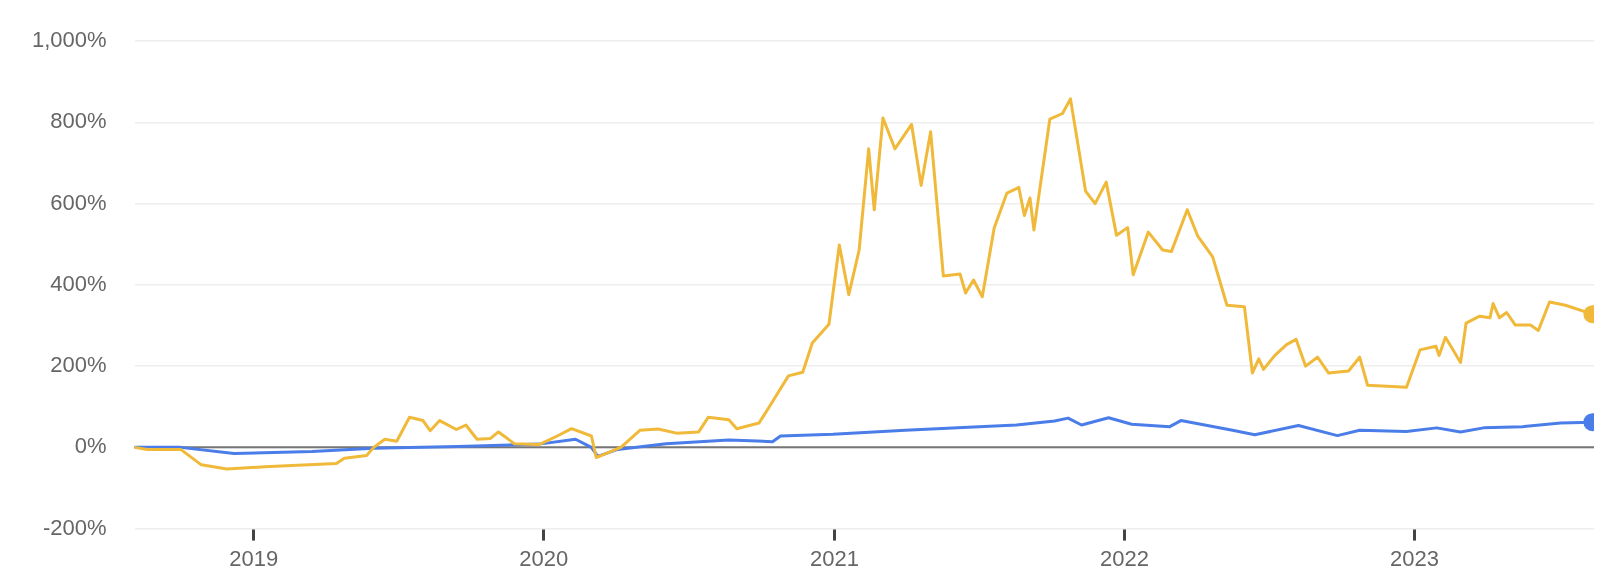 This screenshot has width=1603, height=583. Describe the element at coordinates (78, 202) in the screenshot. I see `y-tick-label: 600%` at that location.